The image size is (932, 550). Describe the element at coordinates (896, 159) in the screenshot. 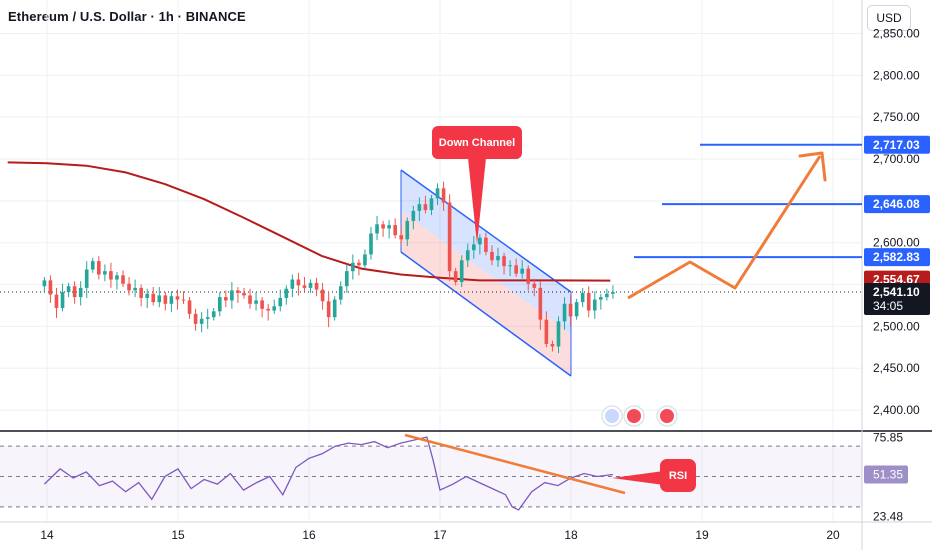

I see `price-tick-label: 2,700.00` at that location.